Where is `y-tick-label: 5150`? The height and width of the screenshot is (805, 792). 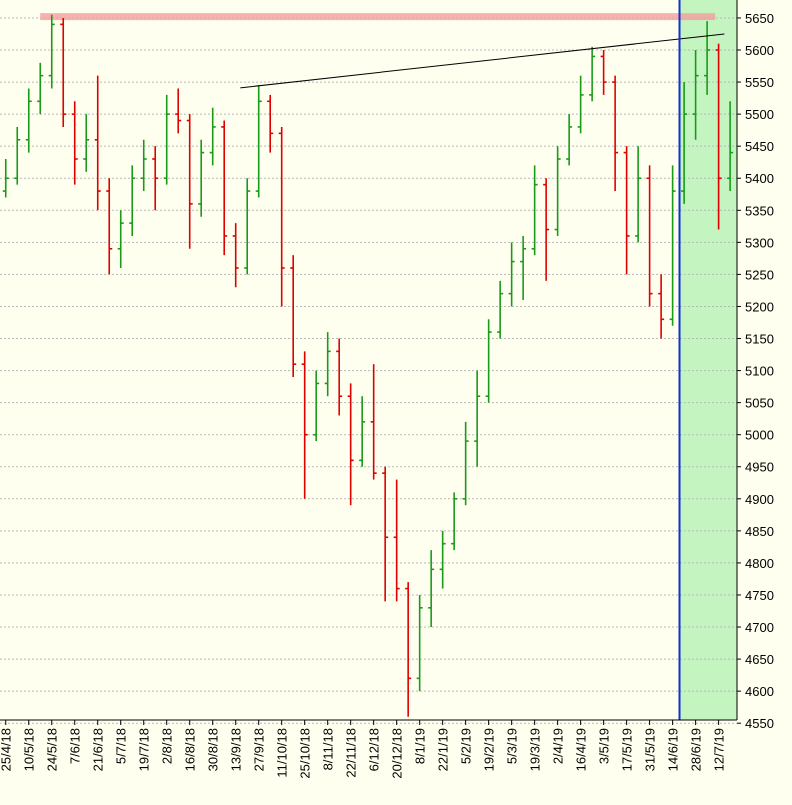
y-tick-label: 5150 is located at coordinates (759, 339).